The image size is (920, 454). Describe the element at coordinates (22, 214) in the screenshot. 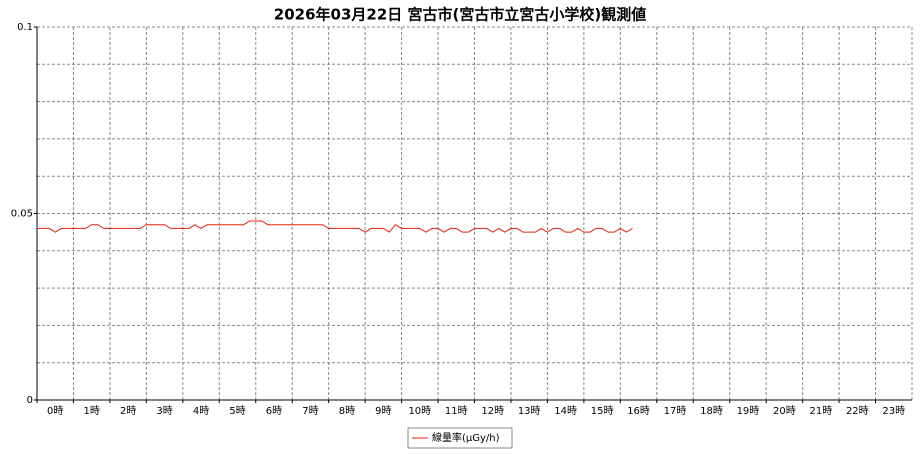

I see `y-tick-label: 0.05` at that location.